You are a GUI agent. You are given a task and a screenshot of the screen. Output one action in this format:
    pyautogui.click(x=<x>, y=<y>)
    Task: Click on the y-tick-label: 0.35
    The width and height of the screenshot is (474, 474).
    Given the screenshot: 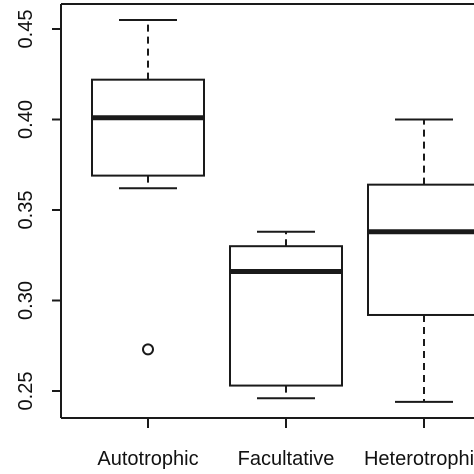 What is the action you would take?
    pyautogui.click(x=26, y=210)
    